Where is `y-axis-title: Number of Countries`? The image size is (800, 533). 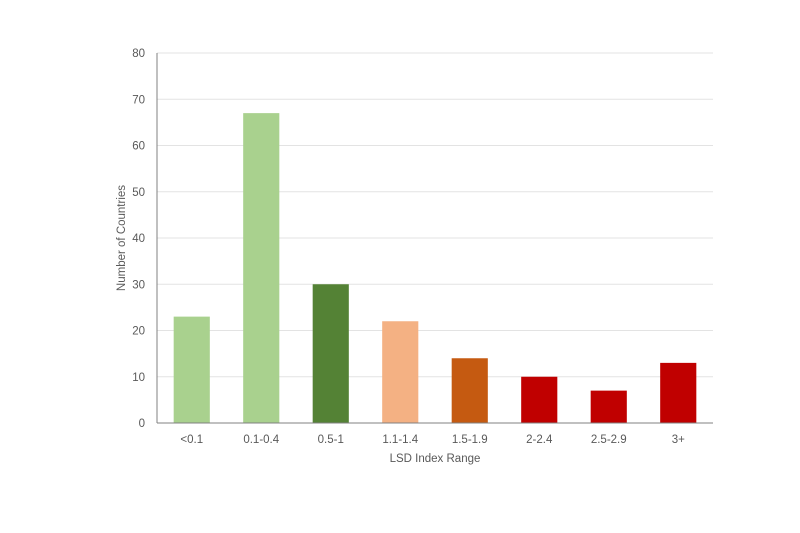 y-axis-title: Number of Countries is located at coordinates (122, 238).